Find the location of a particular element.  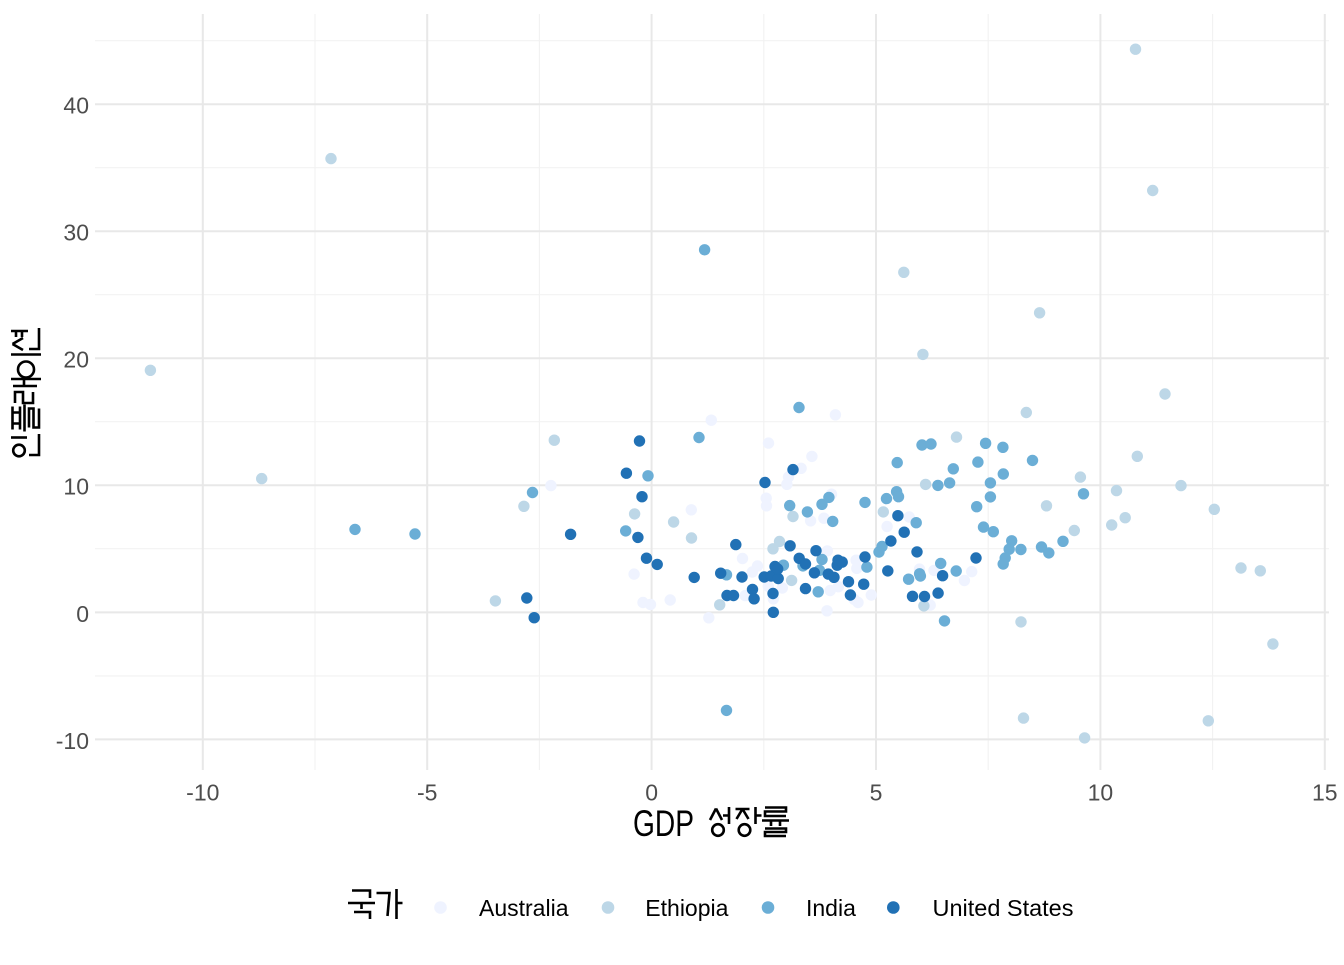

svg-text: Australia is located at coordinates (524, 908).